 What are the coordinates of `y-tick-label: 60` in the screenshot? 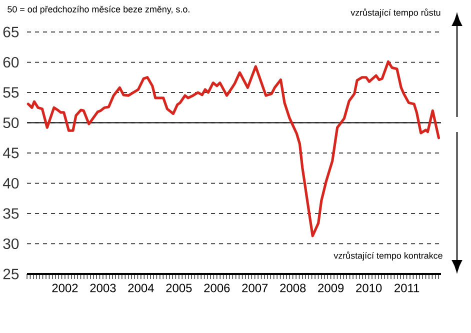 It's located at (11, 62).